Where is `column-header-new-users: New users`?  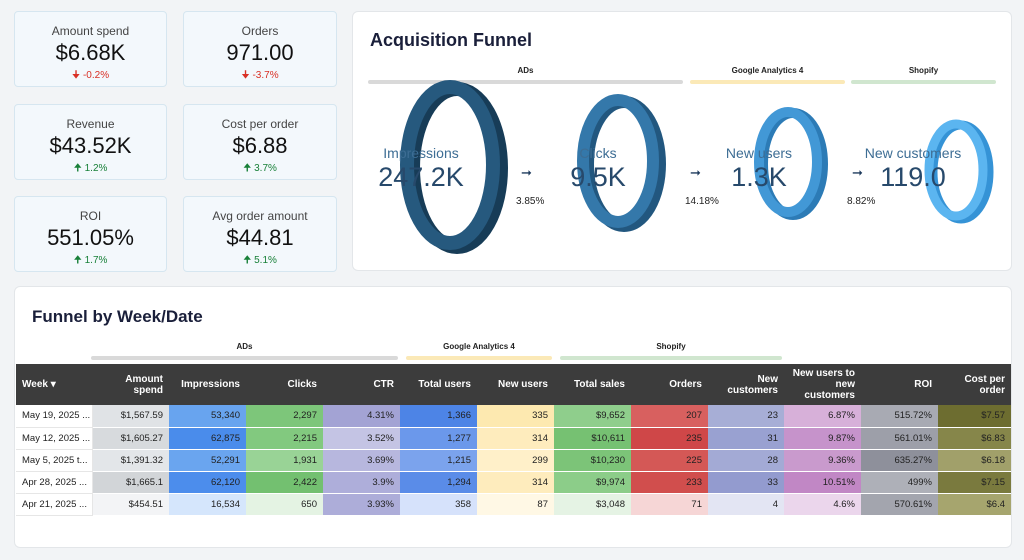 column-header-new-users: New users is located at coordinates (515, 384).